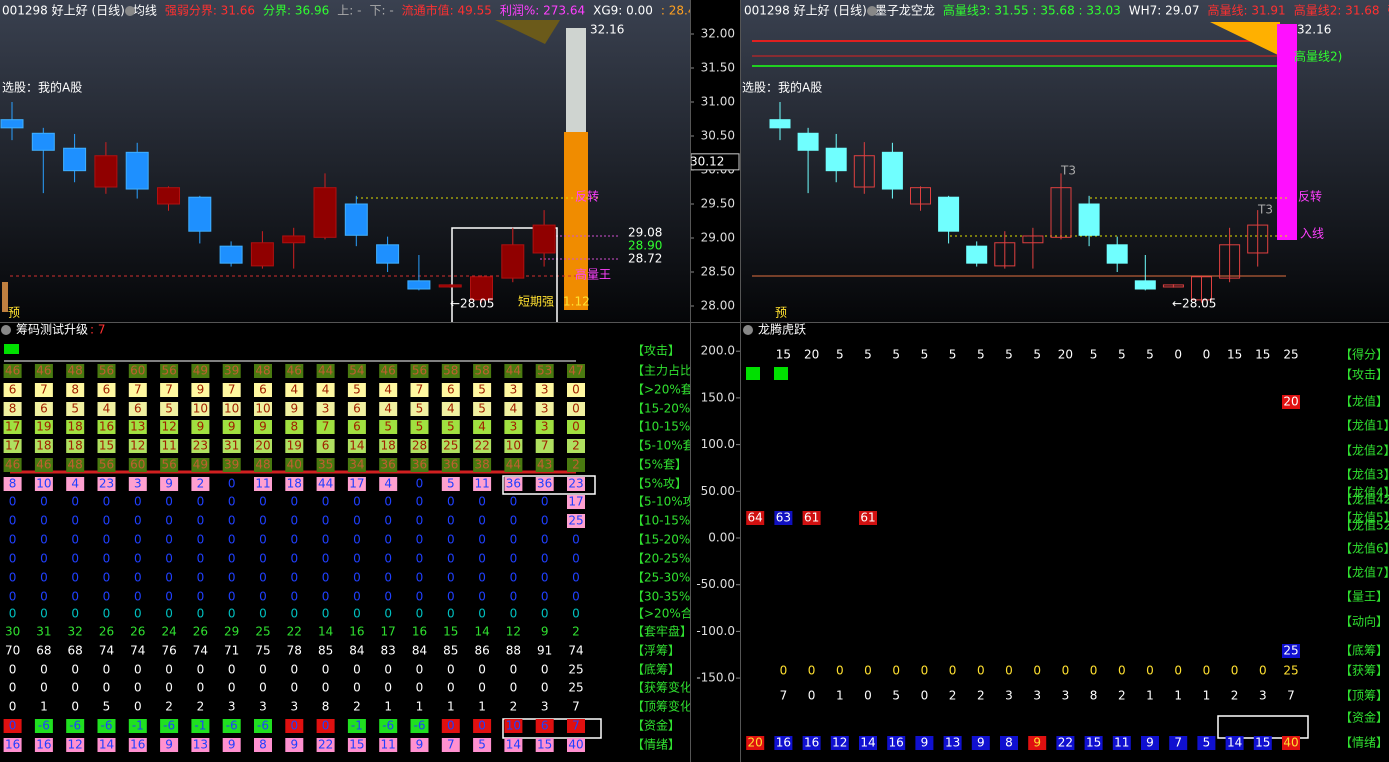 The image size is (1389, 762). What do you see at coordinates (575, 502) in the screenshot?
I see `cell-value: 17` at bounding box center [575, 502].